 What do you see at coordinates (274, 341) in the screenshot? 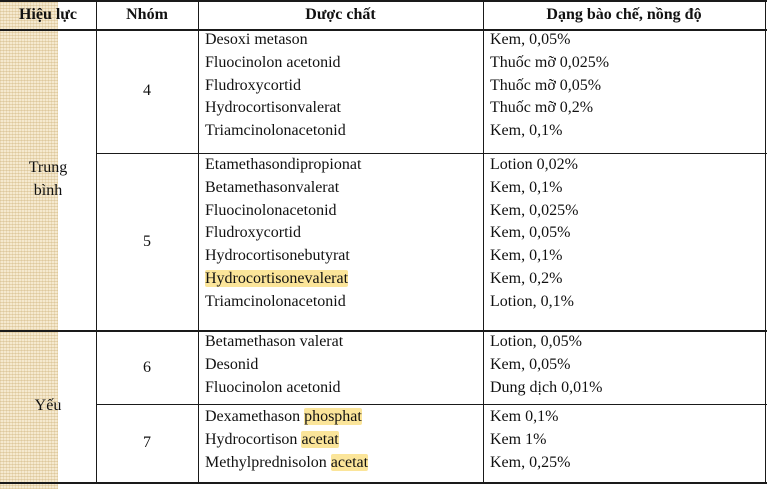
I see `drug-name: Betamethason valerat` at bounding box center [274, 341].